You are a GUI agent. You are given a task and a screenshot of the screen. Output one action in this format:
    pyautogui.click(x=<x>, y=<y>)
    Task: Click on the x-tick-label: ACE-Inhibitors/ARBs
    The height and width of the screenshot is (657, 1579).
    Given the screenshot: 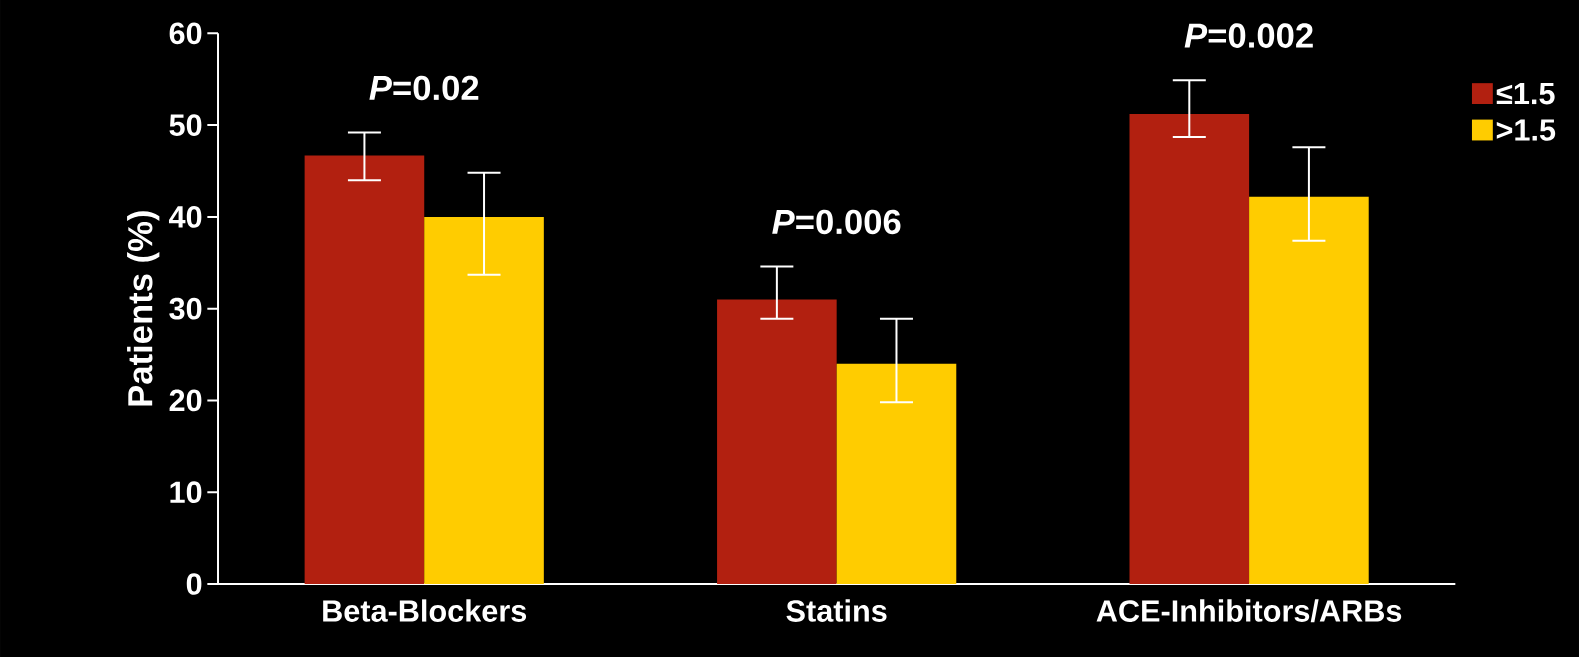 What is the action you would take?
    pyautogui.click(x=1249, y=611)
    